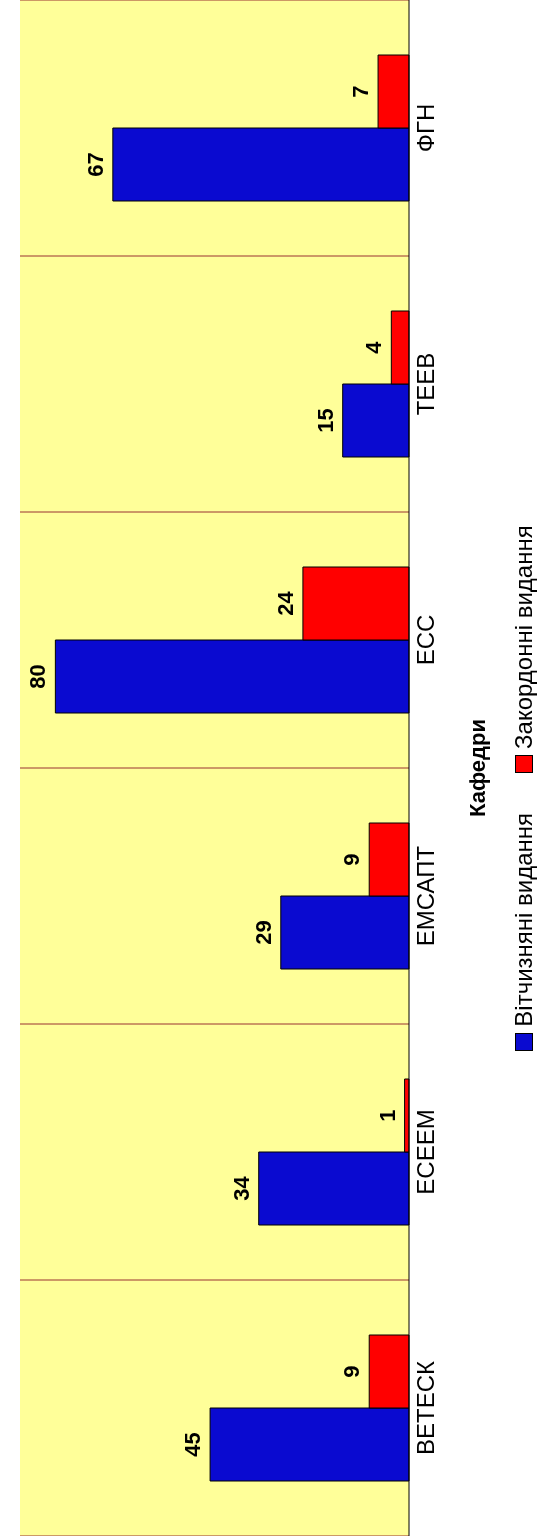 The width and height of the screenshot is (554, 1536). I want to click on text: Вітчизняні видання, so click(524, 919).